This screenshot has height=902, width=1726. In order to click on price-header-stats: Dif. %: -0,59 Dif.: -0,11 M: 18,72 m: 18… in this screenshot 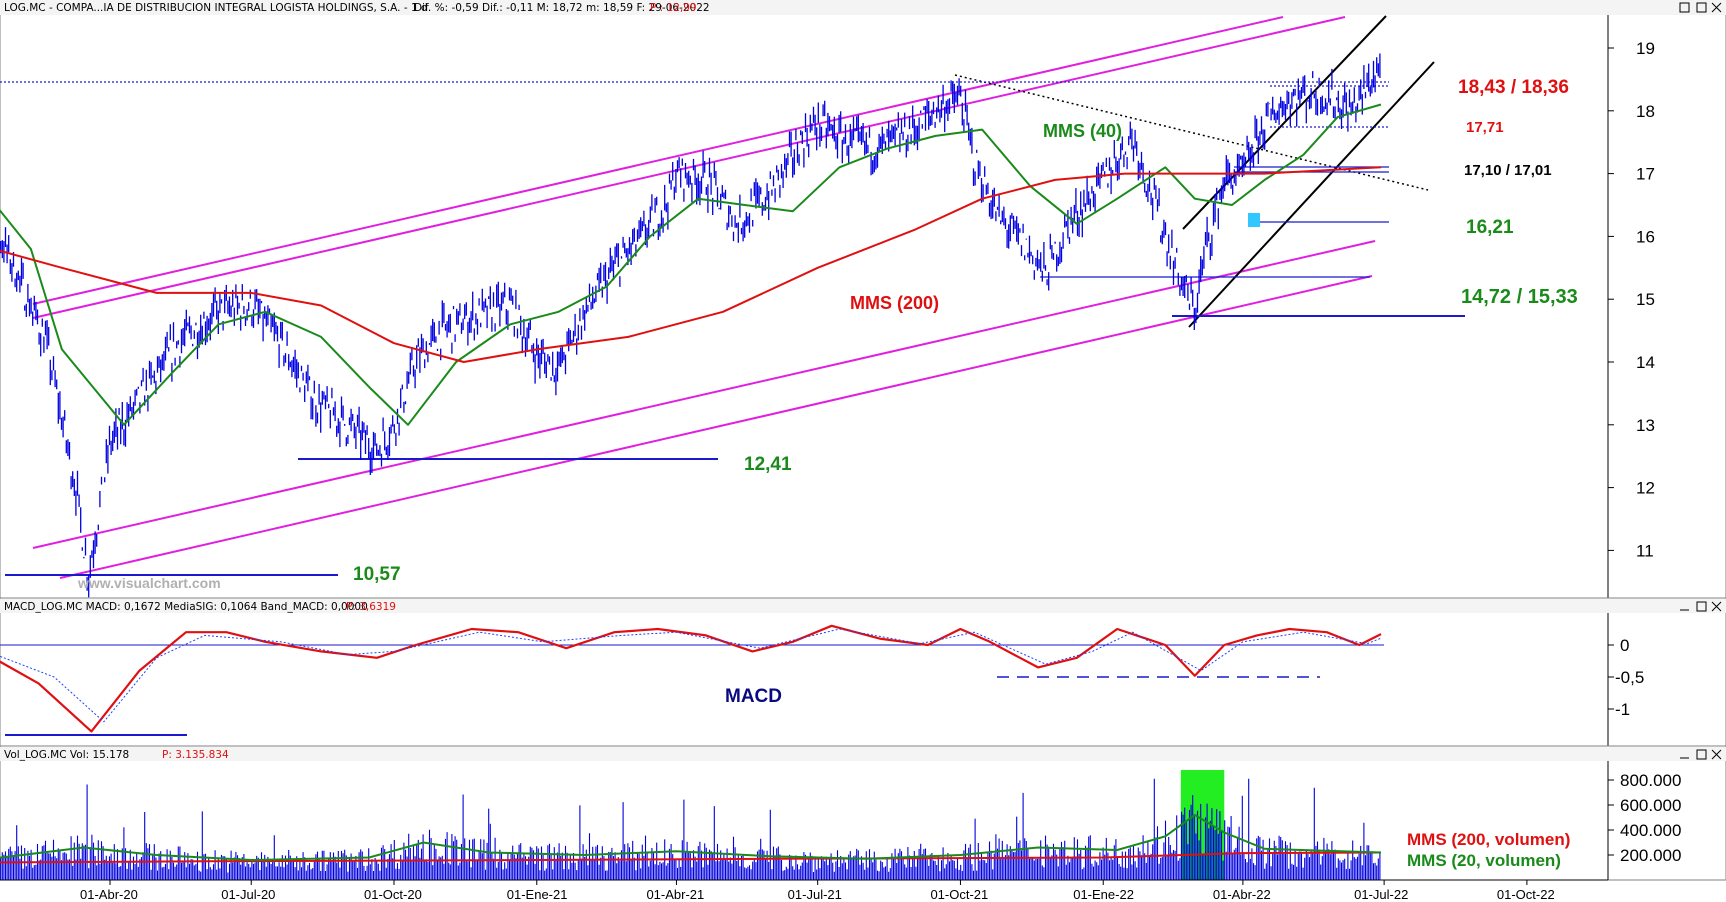, I will do `click(562, 8)`.